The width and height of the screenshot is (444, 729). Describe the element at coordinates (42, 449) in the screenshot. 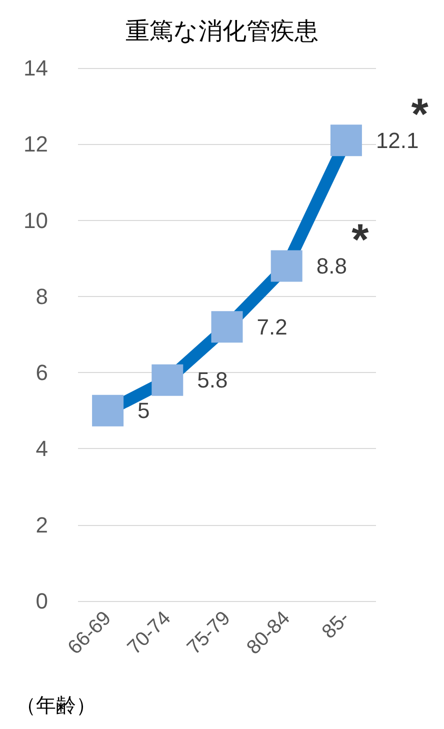

I see `y-tick-label: 4` at that location.